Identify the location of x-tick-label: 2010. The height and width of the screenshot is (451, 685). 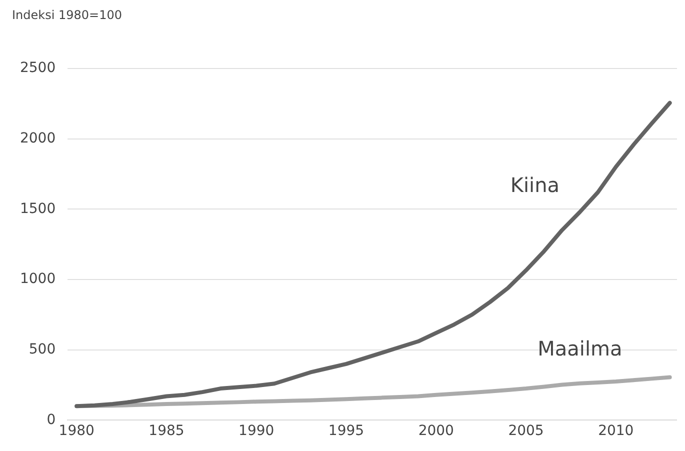
(616, 431).